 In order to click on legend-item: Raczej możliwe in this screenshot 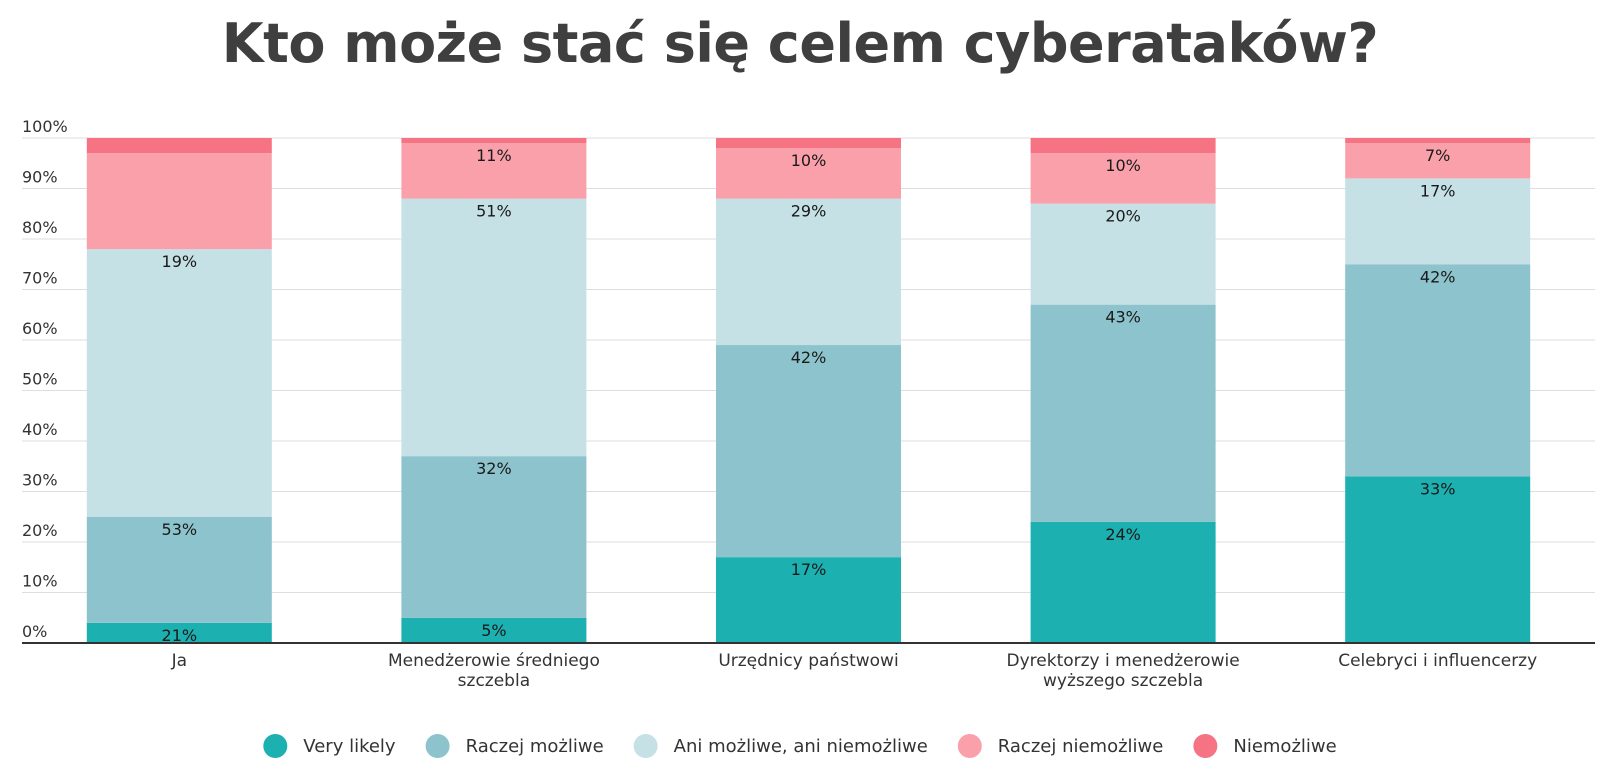, I will do `click(514, 746)`.